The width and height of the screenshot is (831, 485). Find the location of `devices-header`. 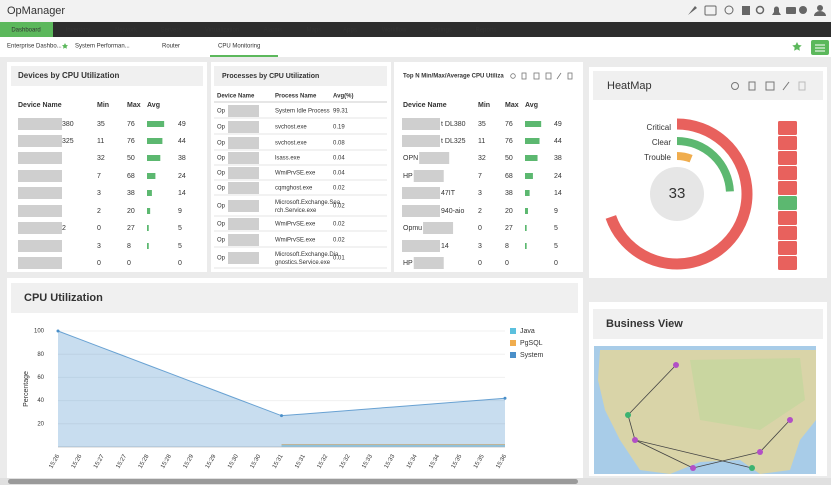

devices-header is located at coordinates (107, 76).